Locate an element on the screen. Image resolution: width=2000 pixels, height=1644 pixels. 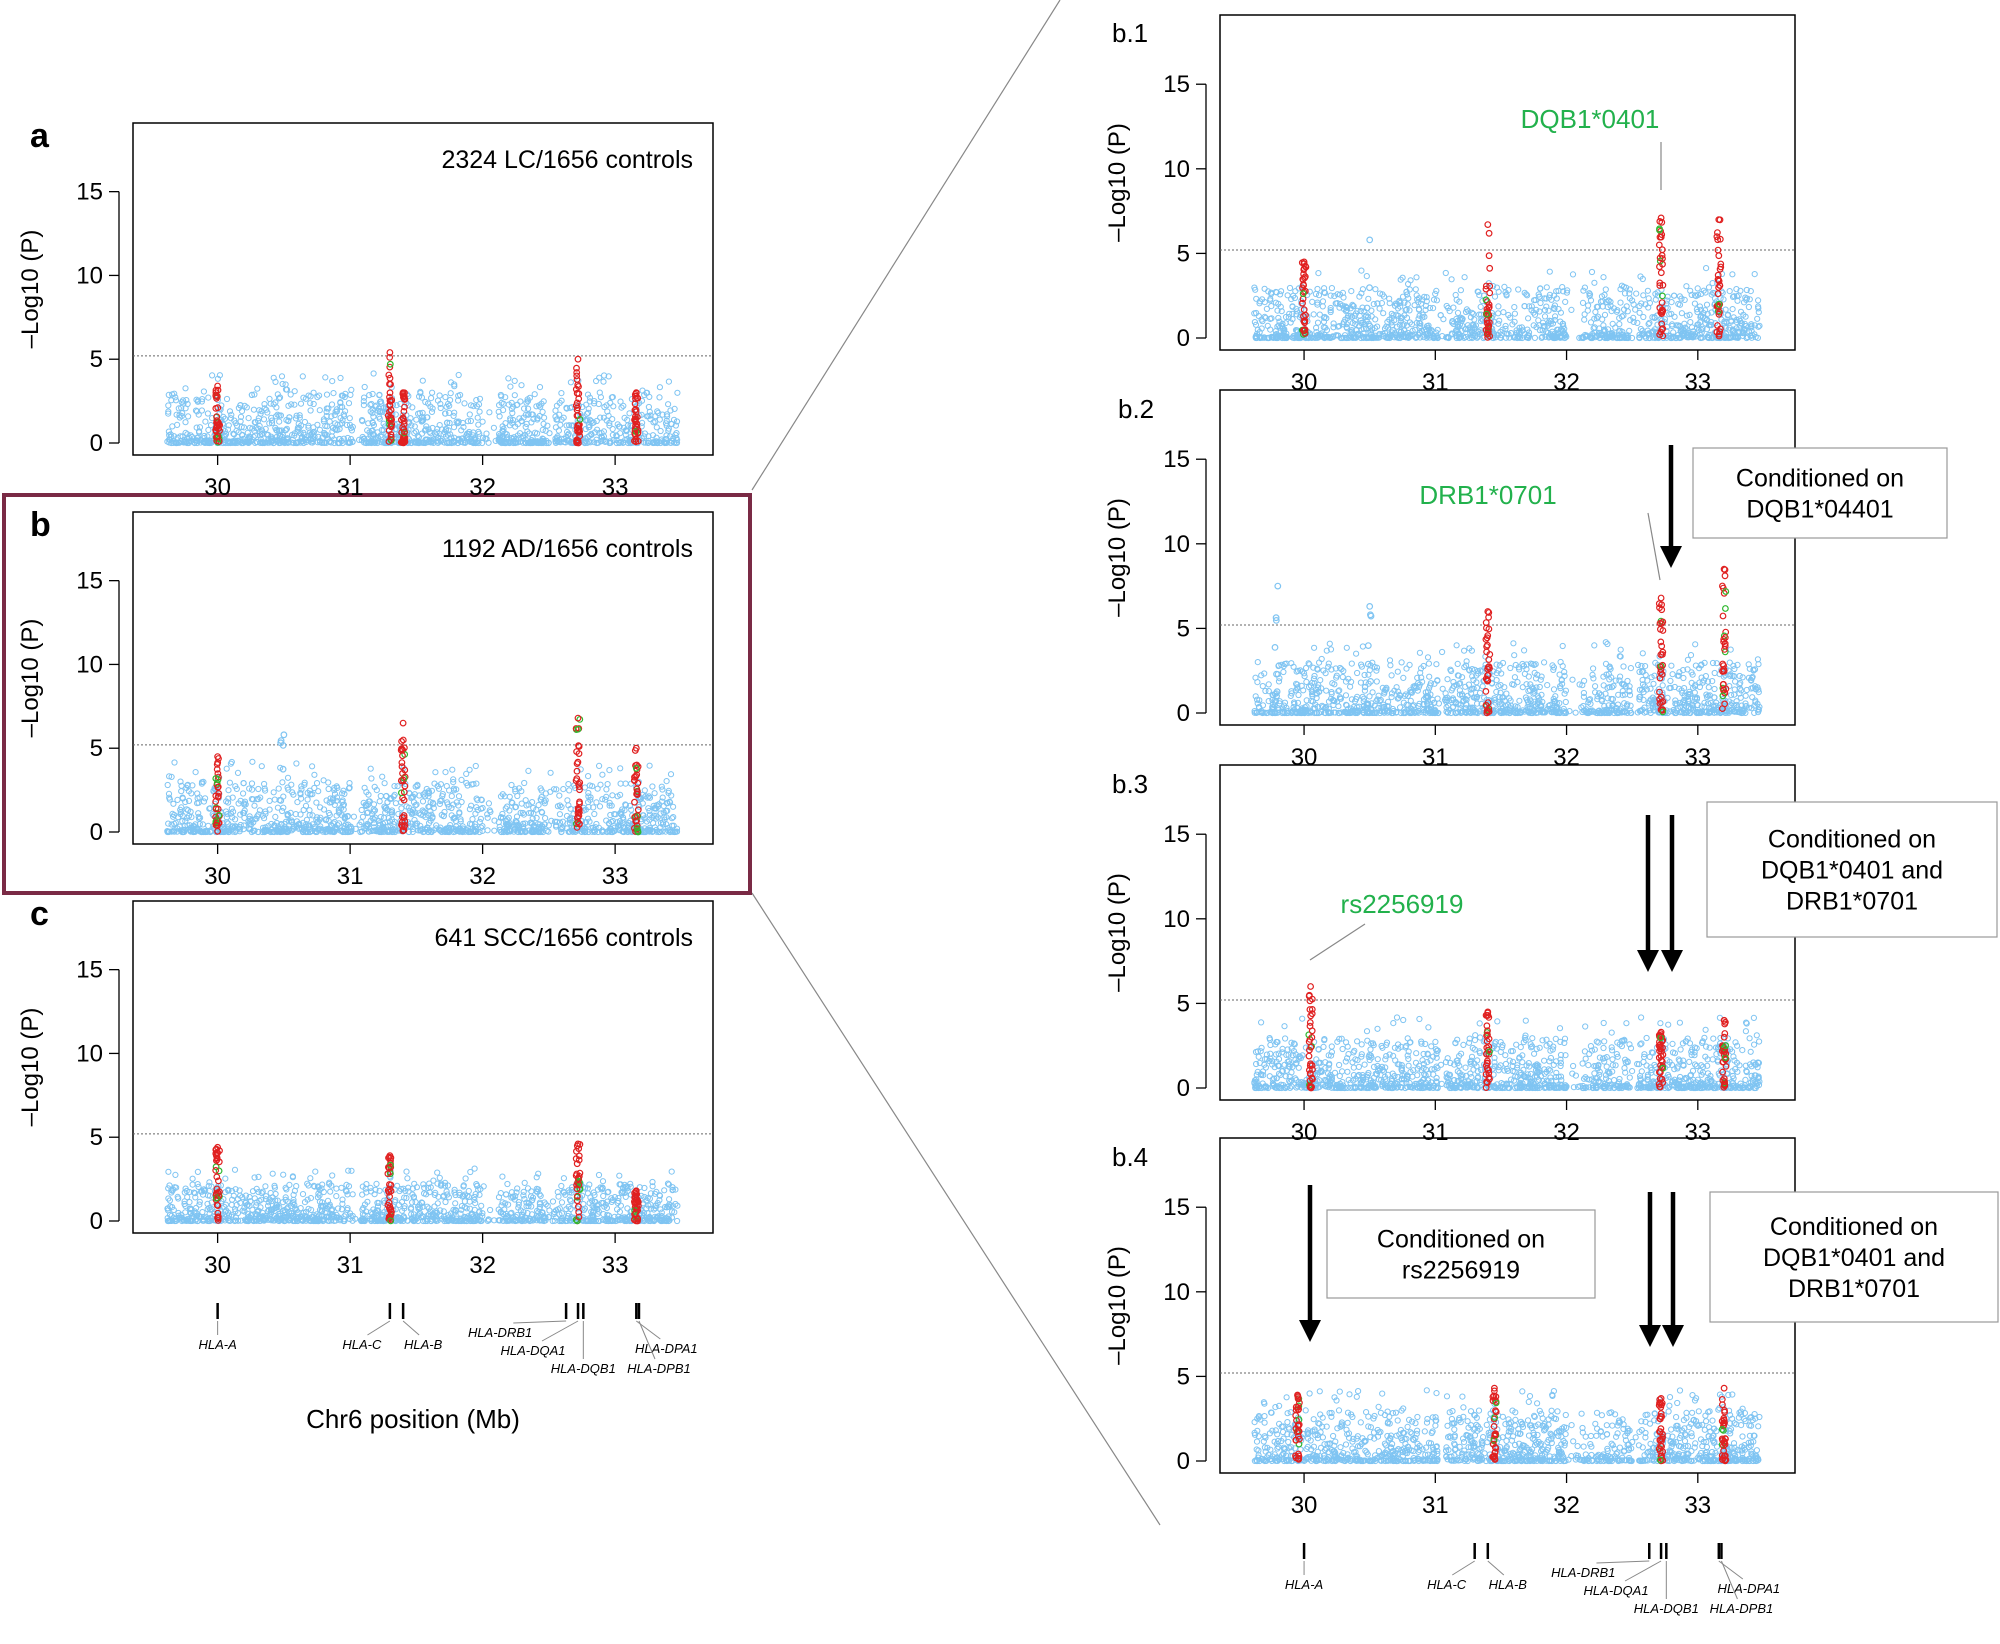
panel-label: c is located at coordinates (39, 914).